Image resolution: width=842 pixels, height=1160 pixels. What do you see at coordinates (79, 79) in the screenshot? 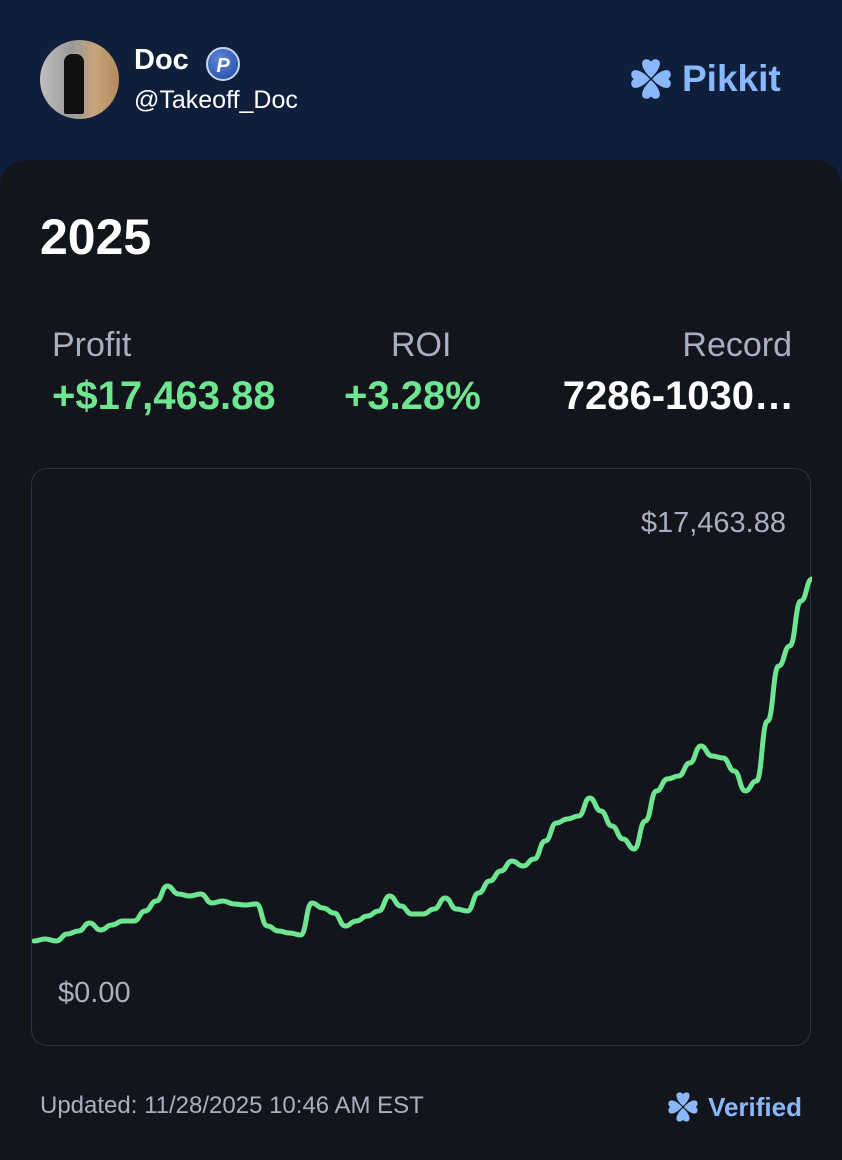
I see `avatar` at bounding box center [79, 79].